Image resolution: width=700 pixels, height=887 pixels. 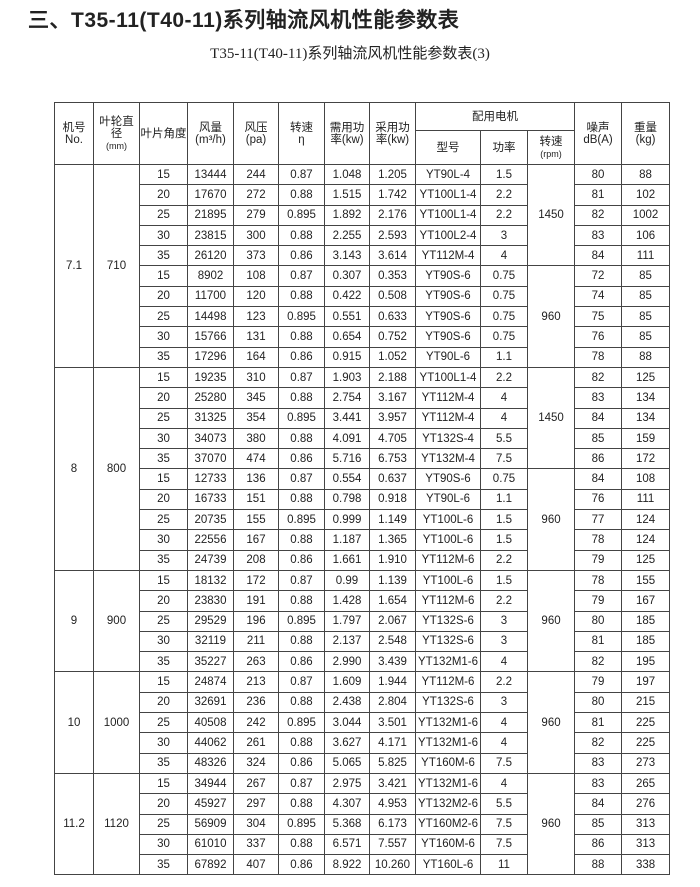 What do you see at coordinates (347, 215) in the screenshot?
I see `required-power-cell: 1.892` at bounding box center [347, 215].